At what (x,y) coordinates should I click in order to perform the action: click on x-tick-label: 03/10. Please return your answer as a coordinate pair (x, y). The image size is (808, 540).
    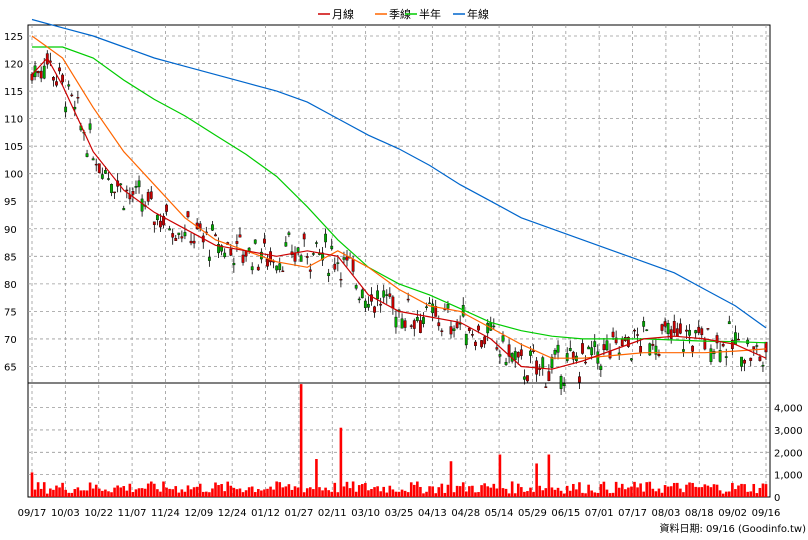
    Looking at the image, I should click on (365, 513).